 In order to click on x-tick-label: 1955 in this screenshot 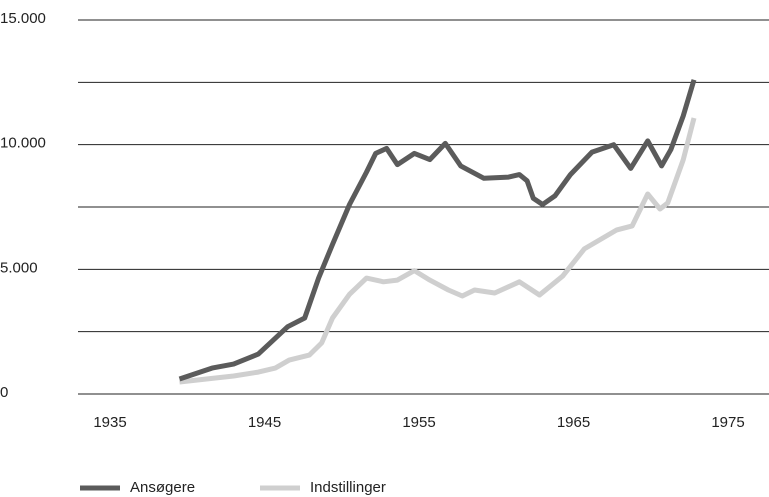, I will do `click(418, 422)`.